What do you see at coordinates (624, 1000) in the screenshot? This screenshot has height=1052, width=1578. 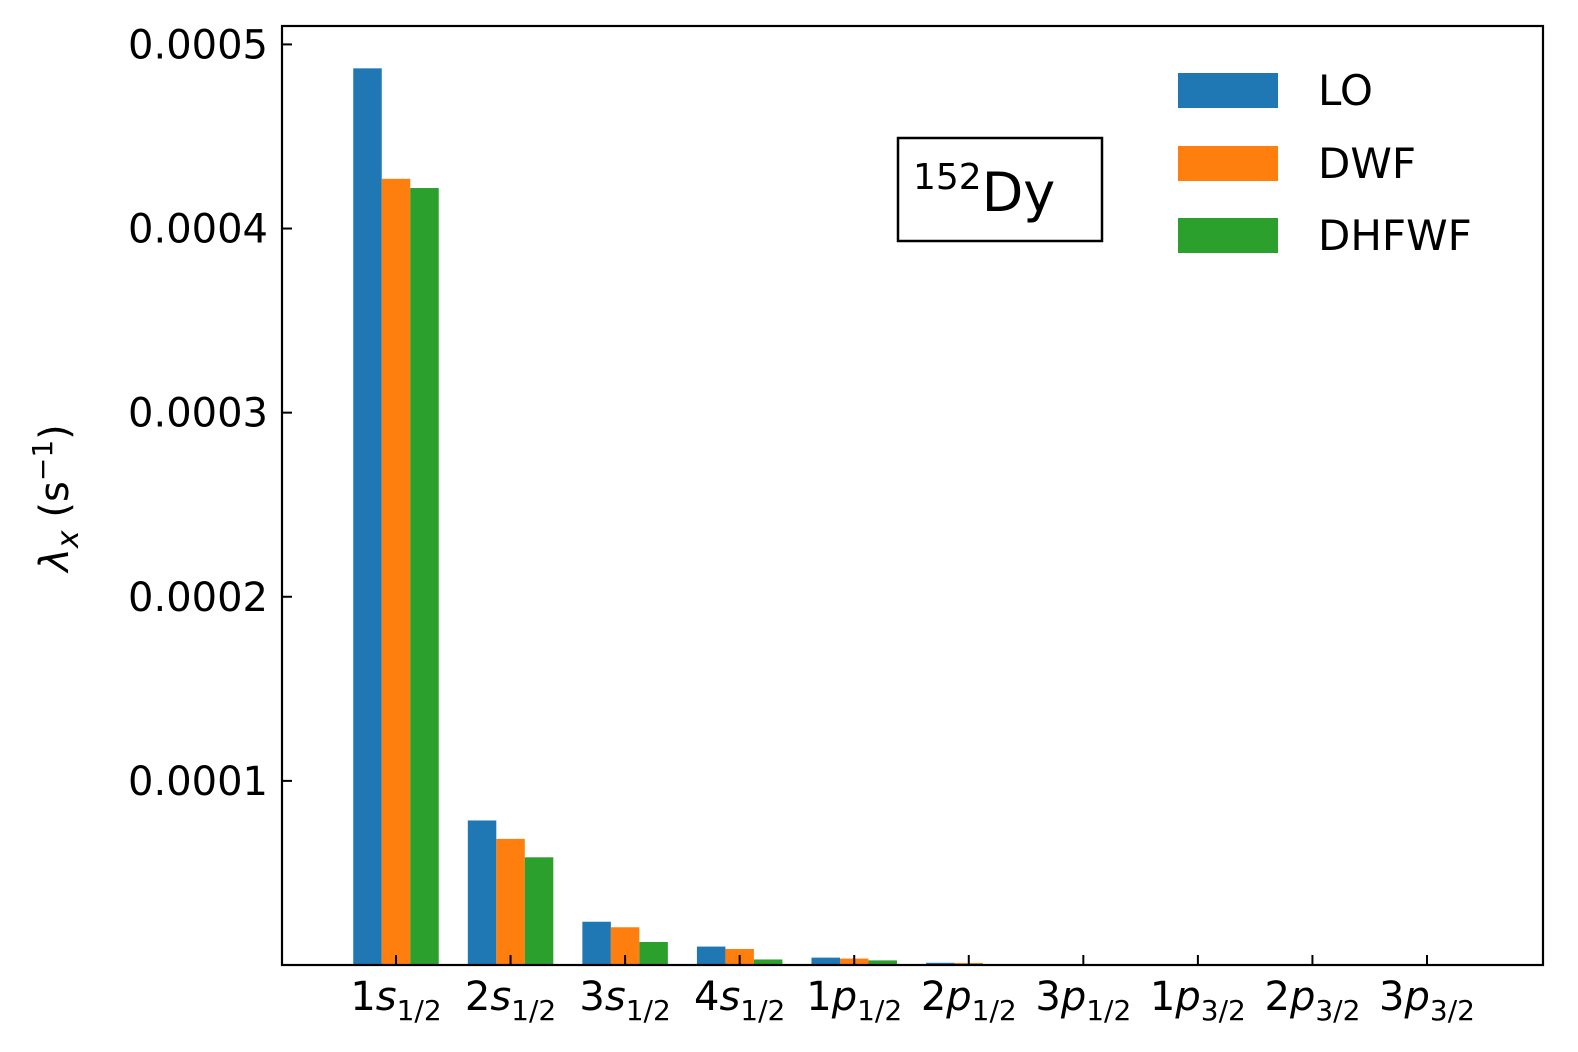 I see `x-tick-label: 3s1/2` at bounding box center [624, 1000].